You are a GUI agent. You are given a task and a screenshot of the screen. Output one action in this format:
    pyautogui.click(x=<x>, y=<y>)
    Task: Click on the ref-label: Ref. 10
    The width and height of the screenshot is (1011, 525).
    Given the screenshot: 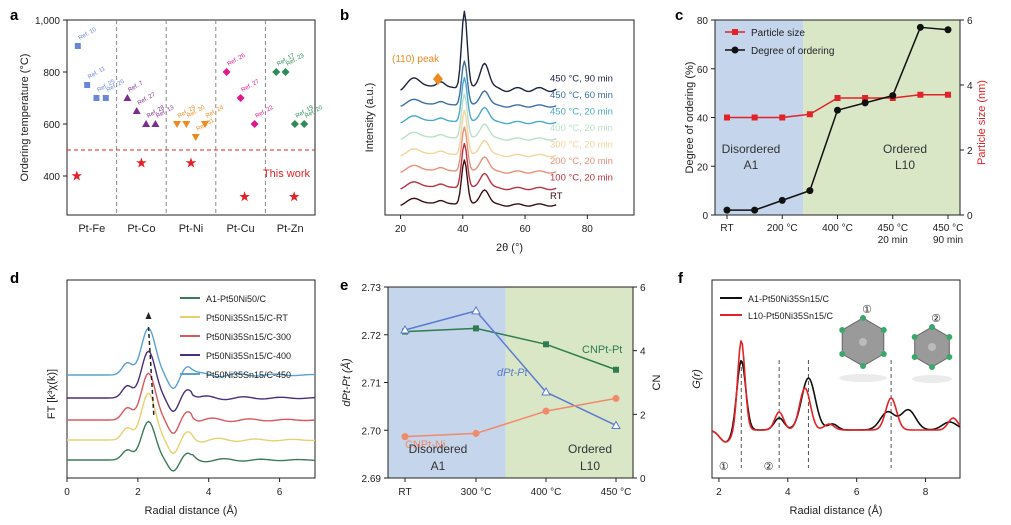 What is the action you would take?
    pyautogui.click(x=88, y=34)
    